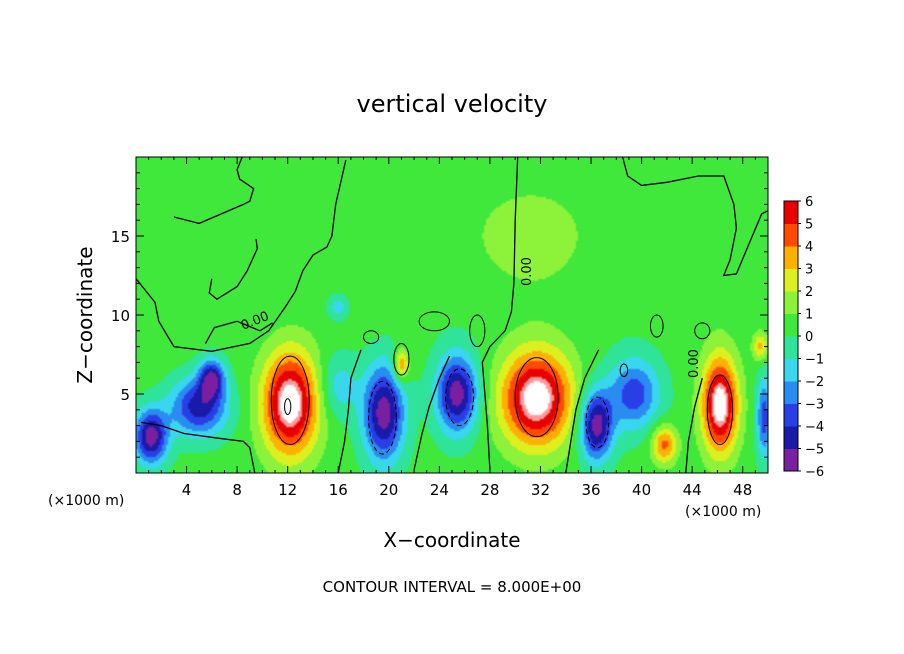  What do you see at coordinates (742, 490) in the screenshot?
I see `x-tick-label-11: 48` at bounding box center [742, 490].